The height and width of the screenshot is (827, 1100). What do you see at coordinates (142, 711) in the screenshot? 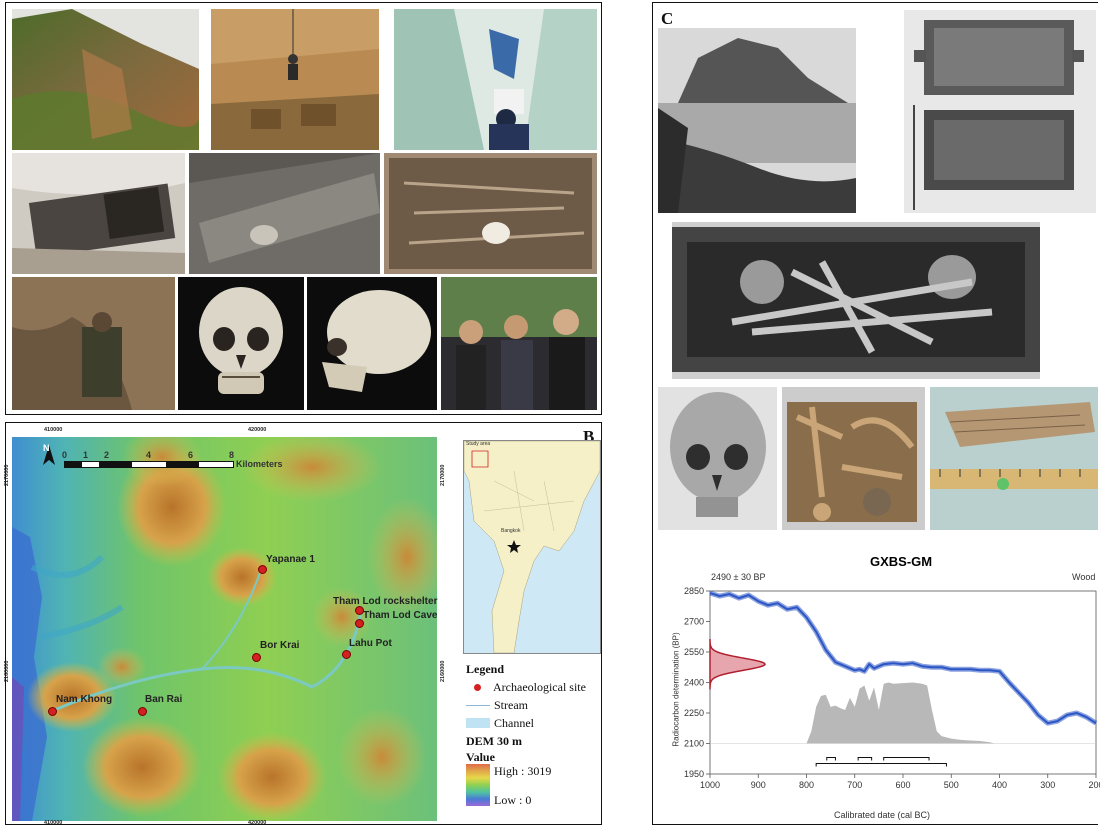
I see `site-dot-ban-rai` at bounding box center [142, 711].